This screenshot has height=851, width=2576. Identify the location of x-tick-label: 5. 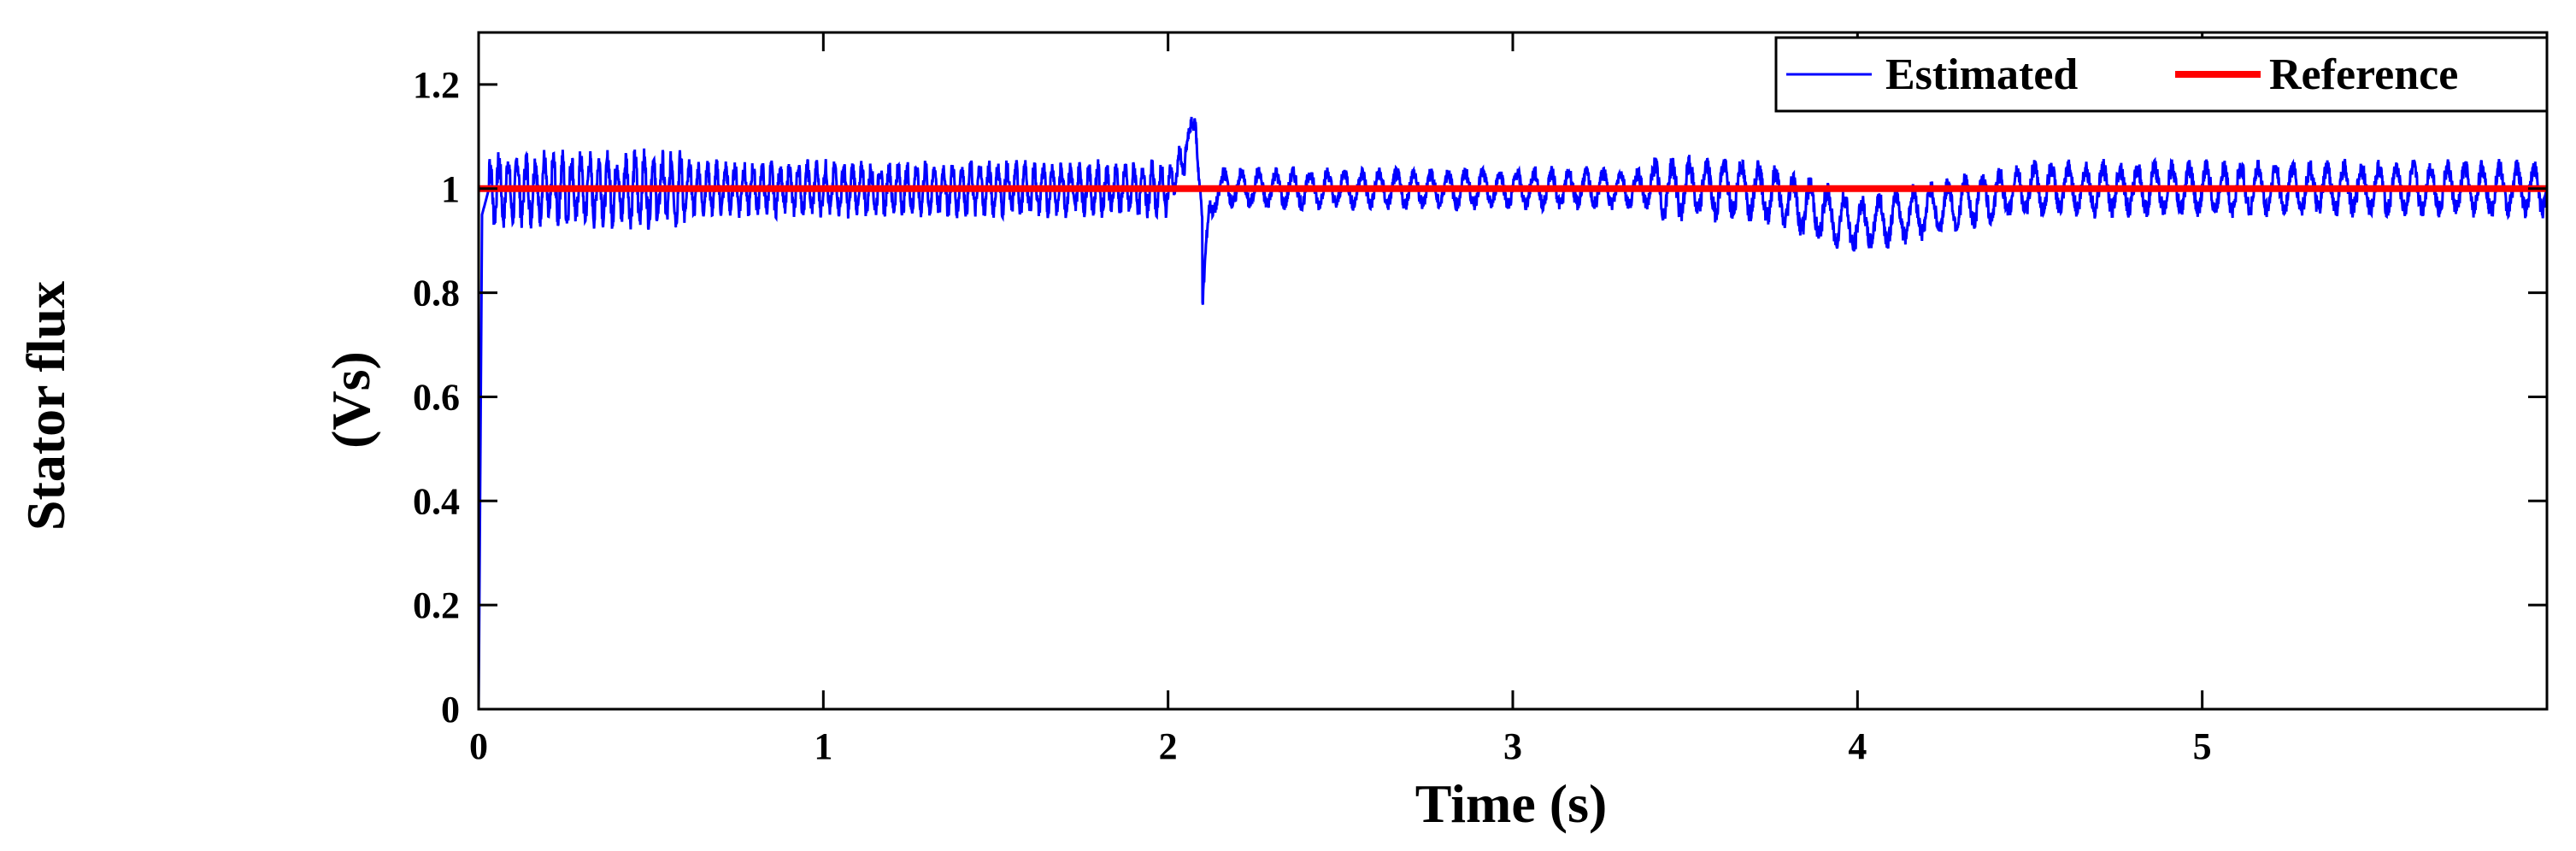
(2202, 746).